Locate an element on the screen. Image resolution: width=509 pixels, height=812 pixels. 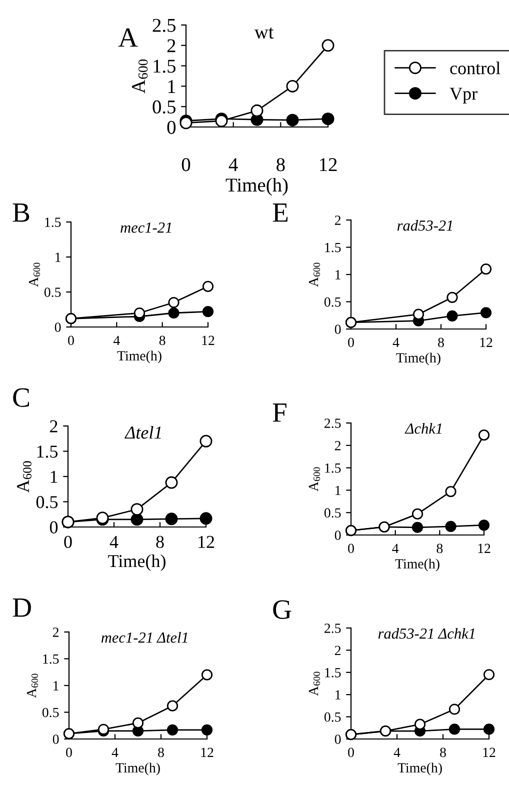
text: D is located at coordinates (21, 607).